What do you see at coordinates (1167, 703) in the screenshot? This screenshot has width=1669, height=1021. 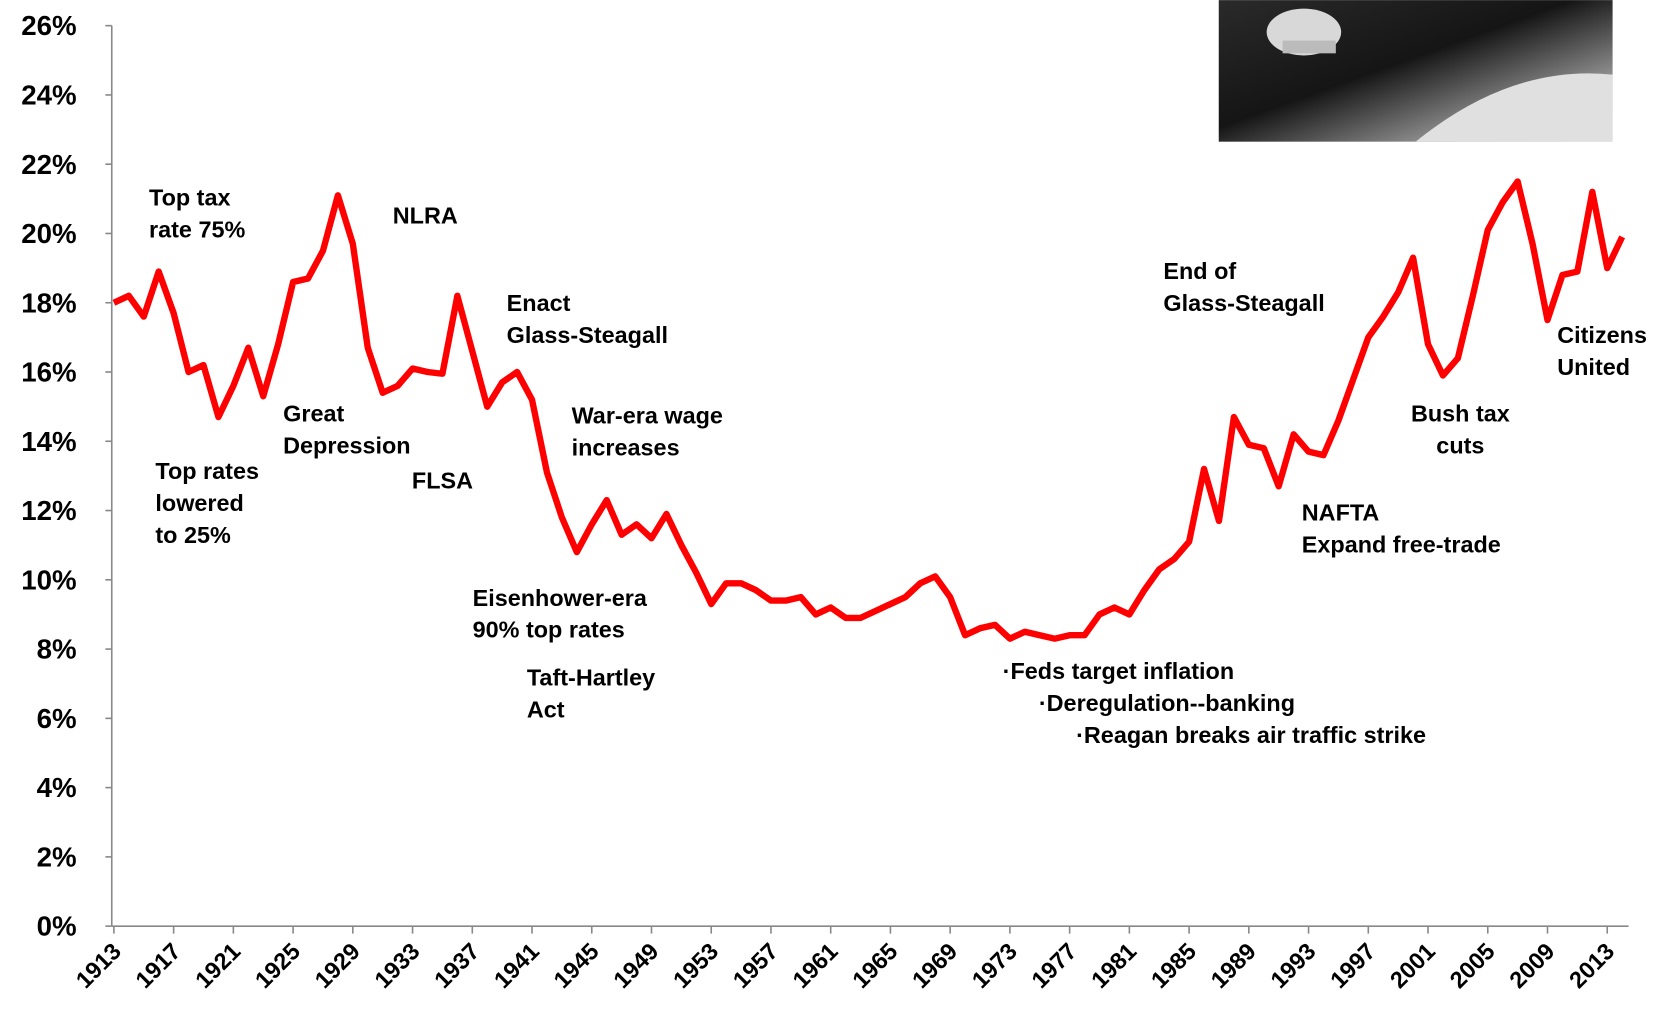 I see `annotation: ·Deregulation--banking` at bounding box center [1167, 703].